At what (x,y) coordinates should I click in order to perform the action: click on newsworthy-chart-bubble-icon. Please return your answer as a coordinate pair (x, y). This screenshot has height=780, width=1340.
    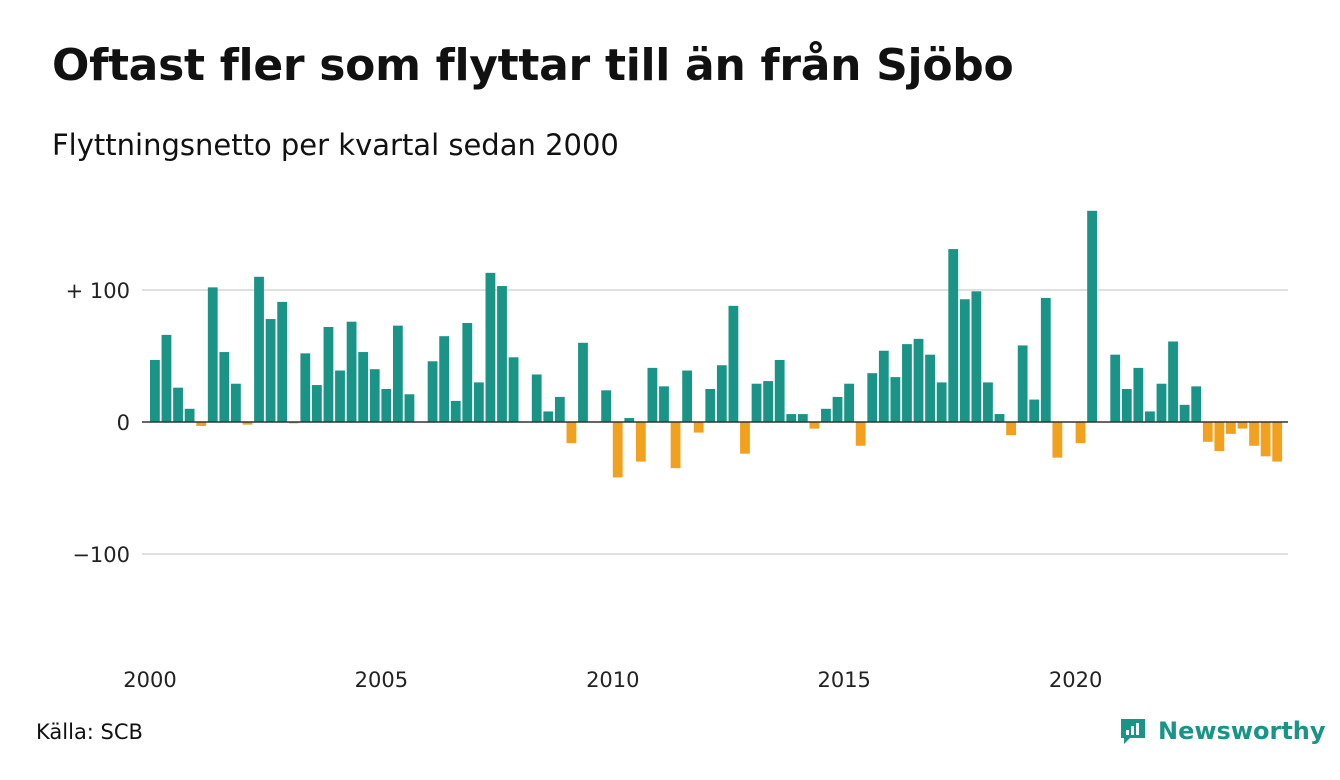
    Looking at the image, I should click on (1133, 731).